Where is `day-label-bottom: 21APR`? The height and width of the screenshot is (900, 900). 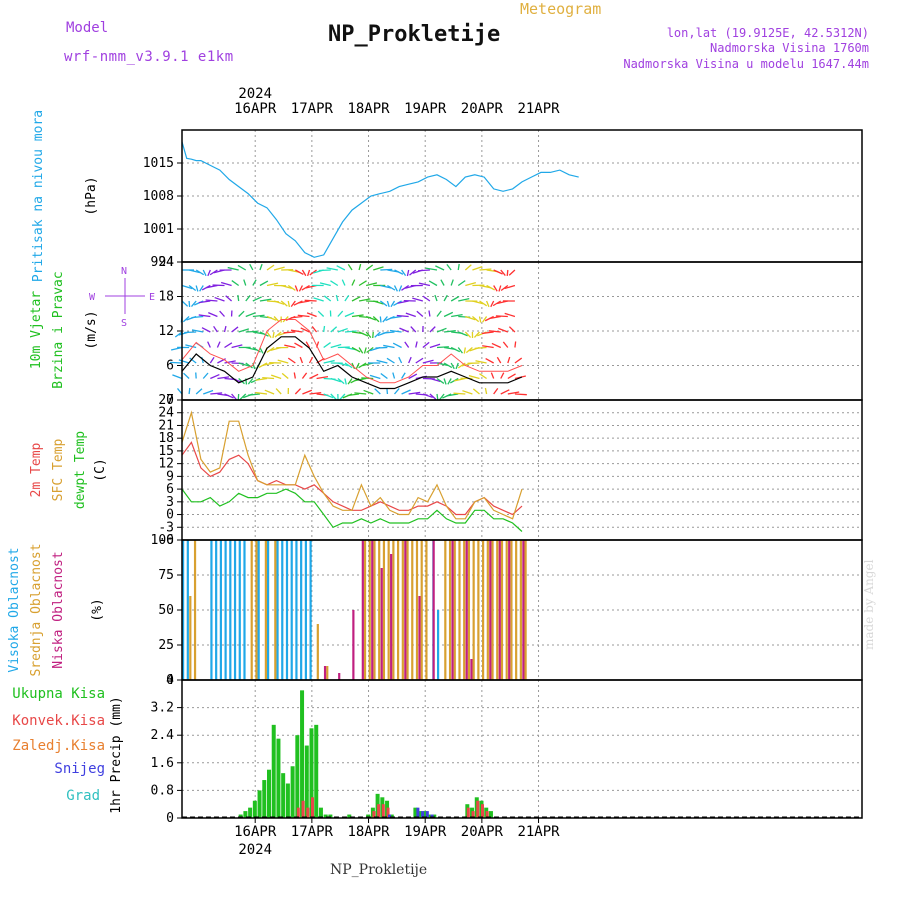 day-label-bottom: 21APR is located at coordinates (538, 832).